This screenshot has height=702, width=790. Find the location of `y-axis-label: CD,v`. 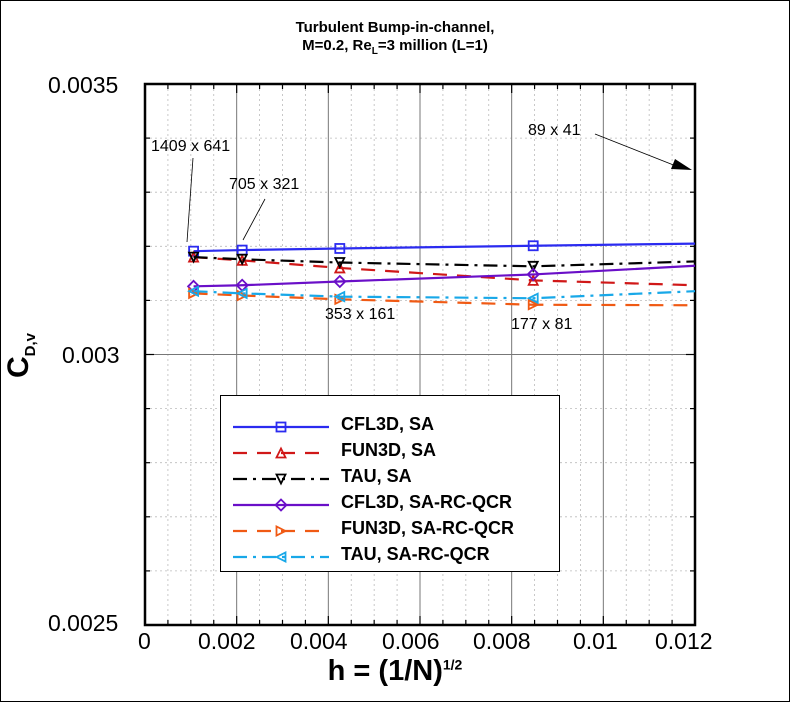

y-axis-label: CD,v is located at coordinates (20, 355).